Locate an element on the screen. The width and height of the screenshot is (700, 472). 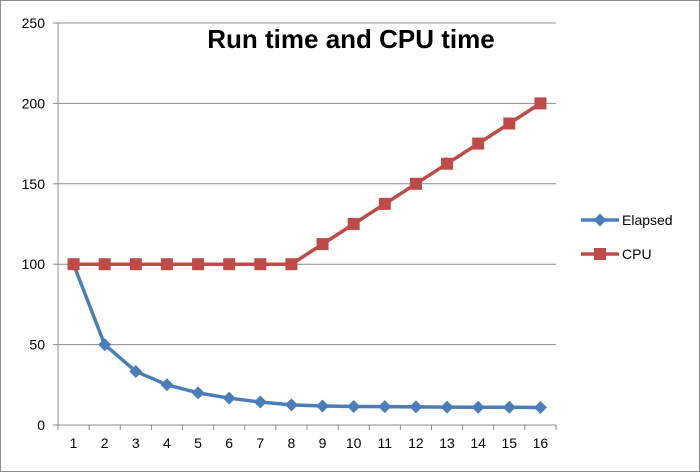
legend-label: CPU is located at coordinates (637, 254).